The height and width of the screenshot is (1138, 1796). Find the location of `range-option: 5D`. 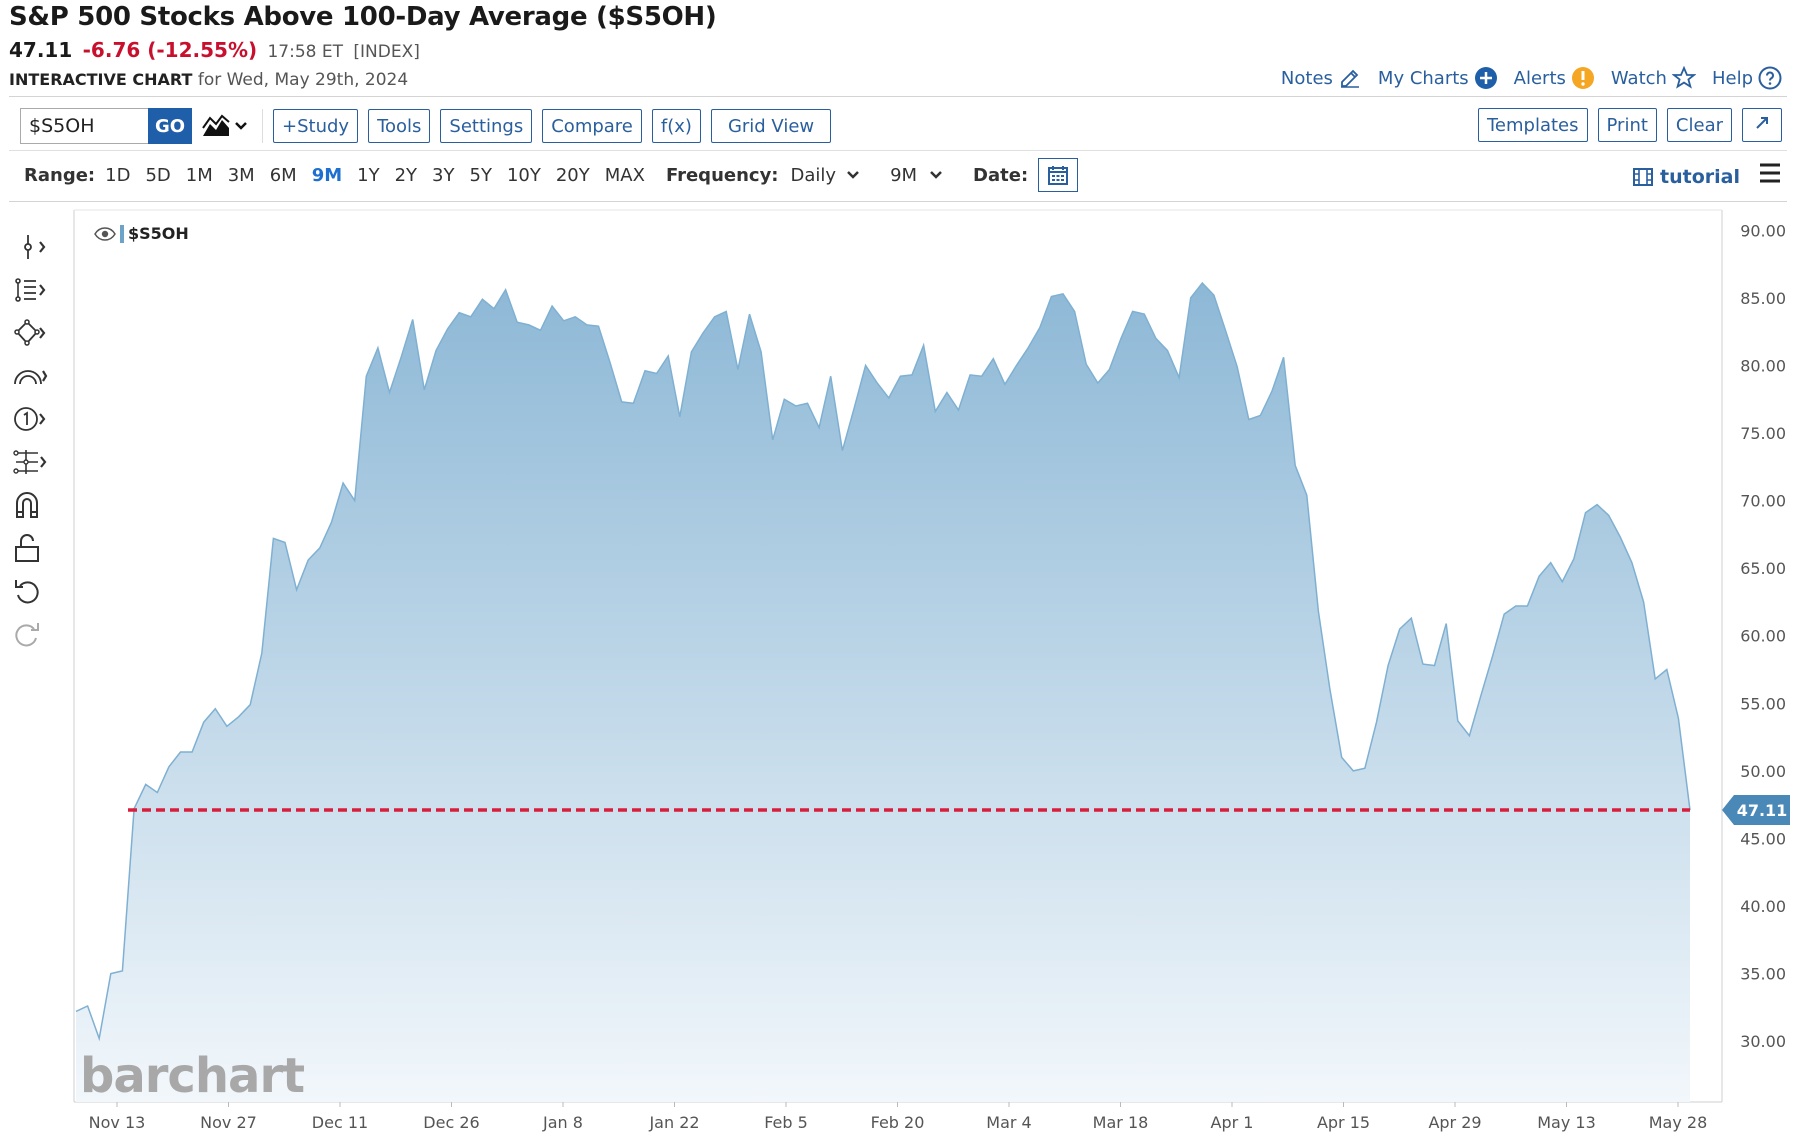

range-option: 5D is located at coordinates (158, 175).